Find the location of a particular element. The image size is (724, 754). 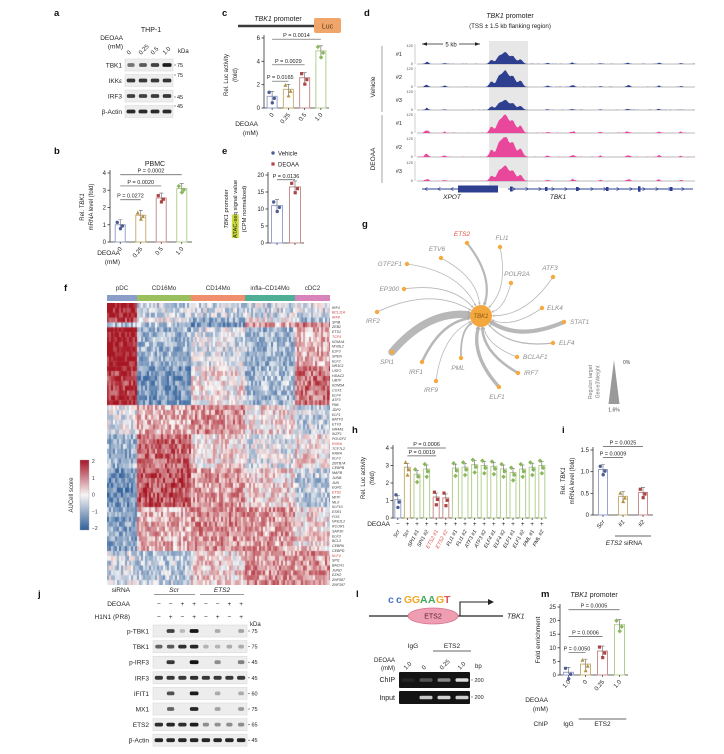

svg-text: IRF3 is located at coordinates (115, 97).